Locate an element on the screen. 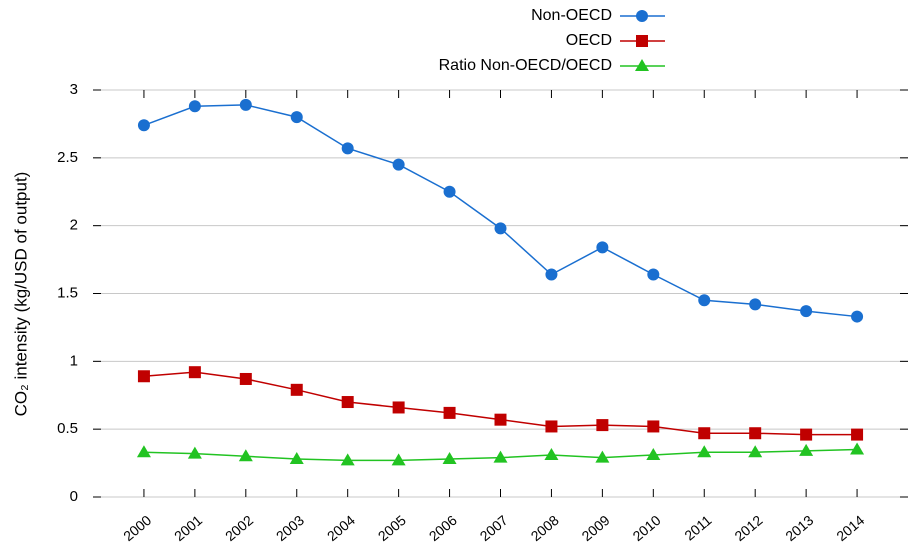  y-axis-label: CO₂ intensity (kg/USD of output) is located at coordinates (20, 294).